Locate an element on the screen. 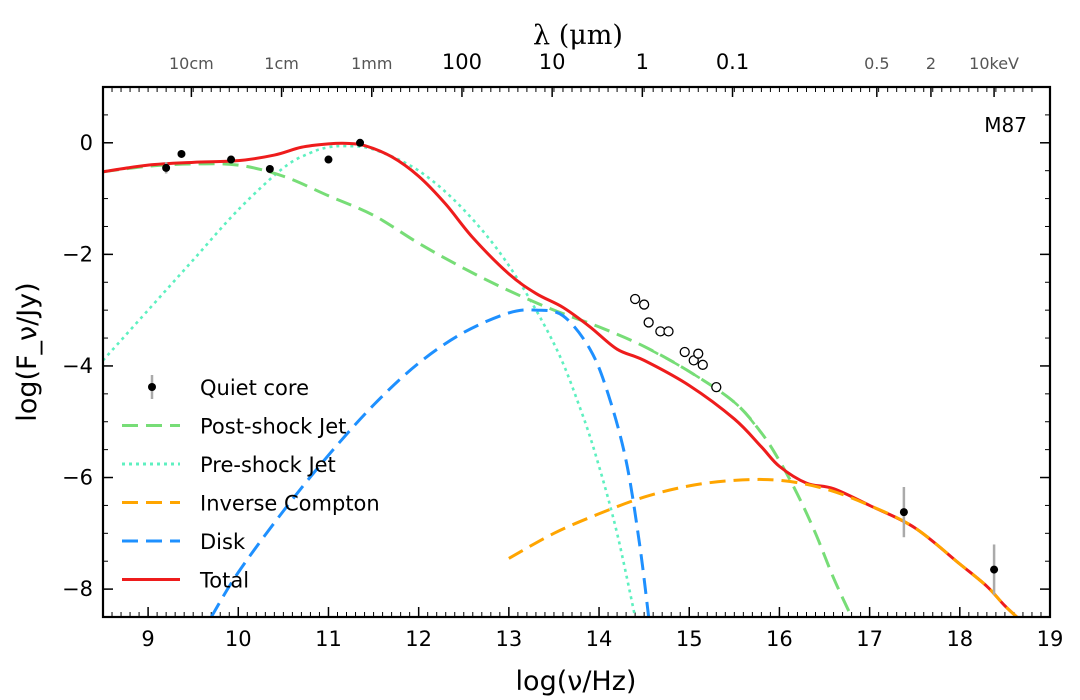  top-tick-label: 1mm is located at coordinates (371, 63).